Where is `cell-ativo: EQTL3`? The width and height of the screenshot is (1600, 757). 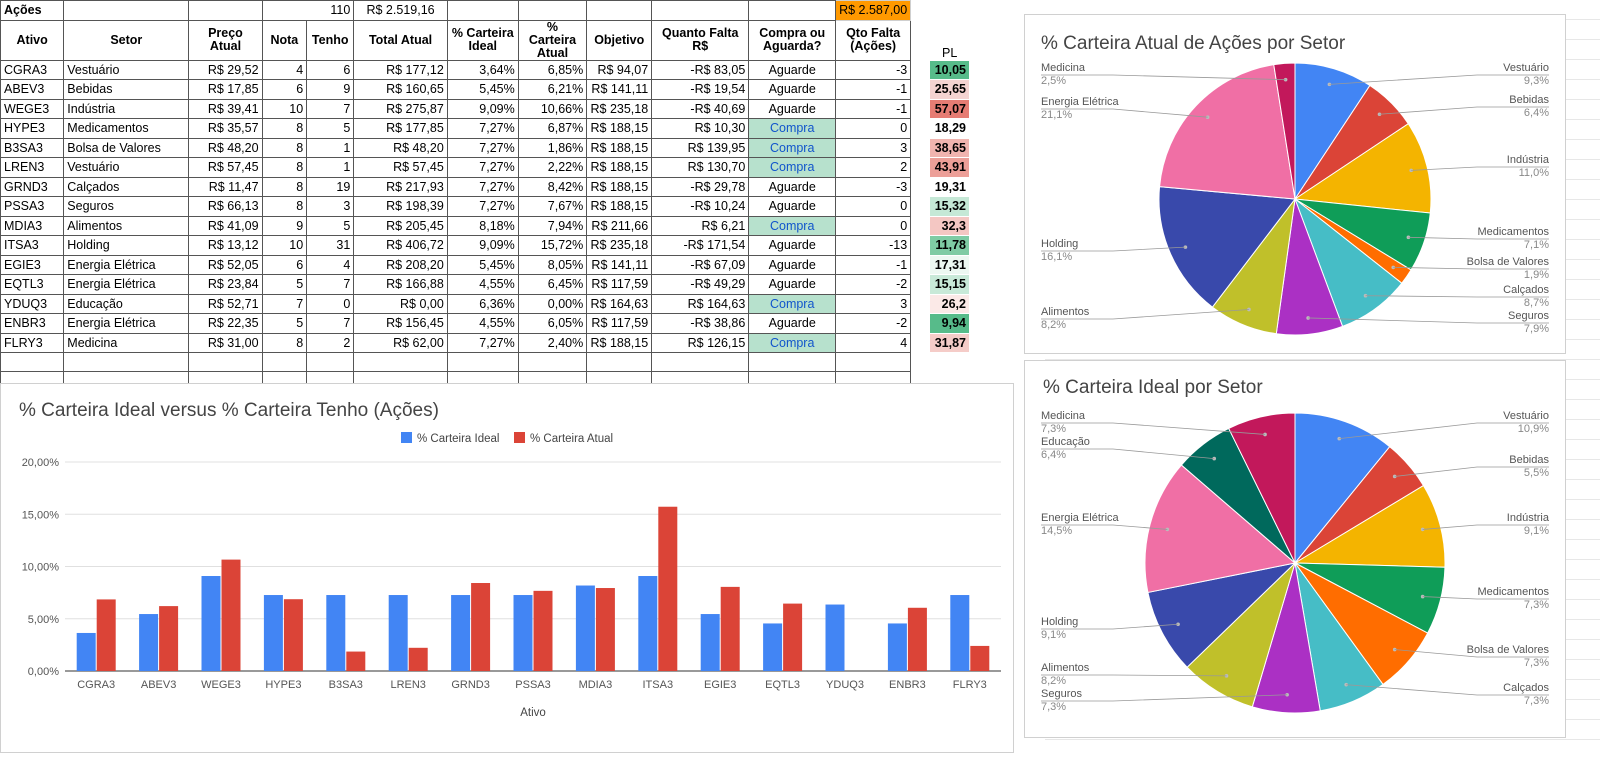 cell-ativo: EQTL3 is located at coordinates (32, 284).